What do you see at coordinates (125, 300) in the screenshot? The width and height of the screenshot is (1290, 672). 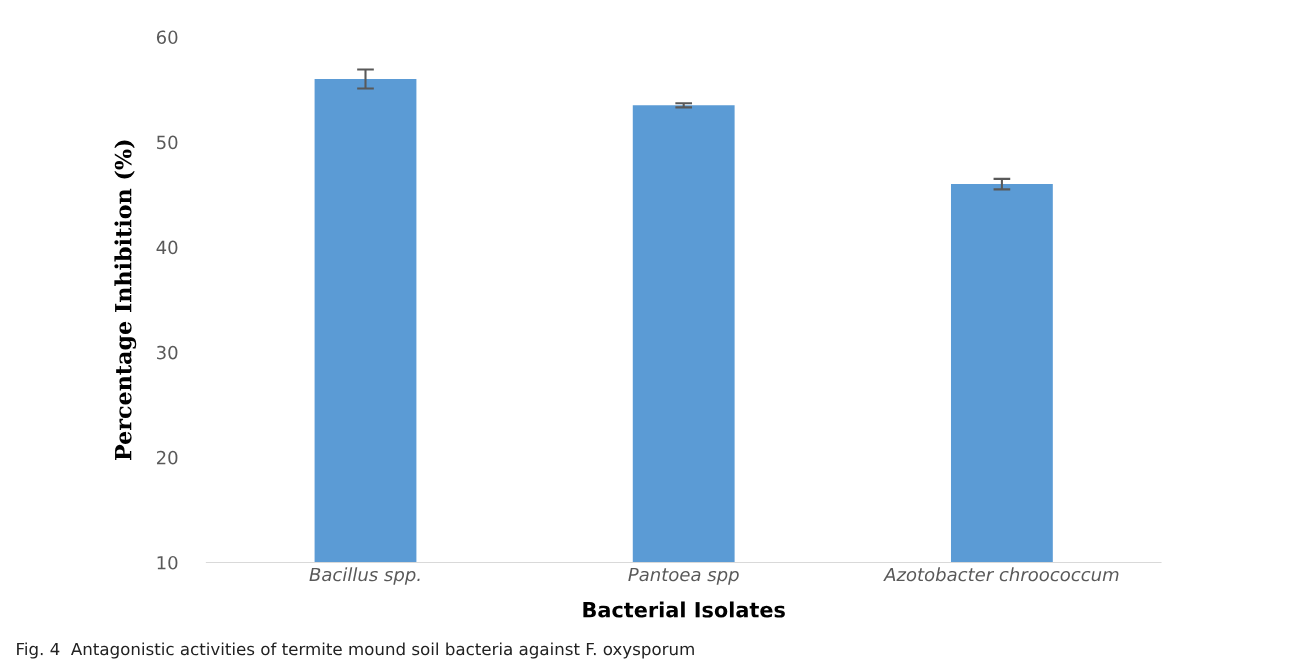 I see `y-axis-title: Percentage Inhibition (%)` at bounding box center [125, 300].